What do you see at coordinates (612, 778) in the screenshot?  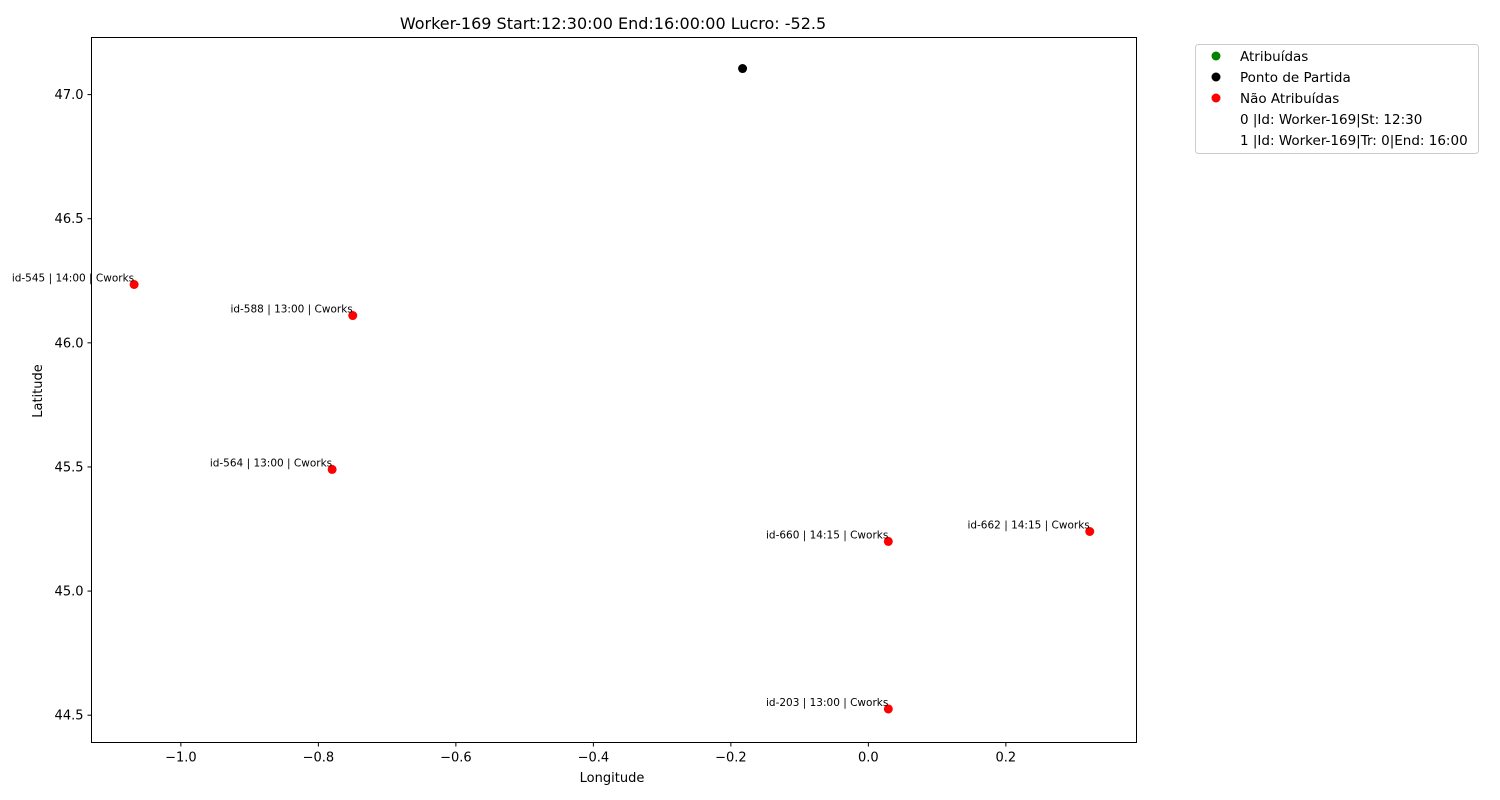 I see `x-axis-label: Longitude` at bounding box center [612, 778].